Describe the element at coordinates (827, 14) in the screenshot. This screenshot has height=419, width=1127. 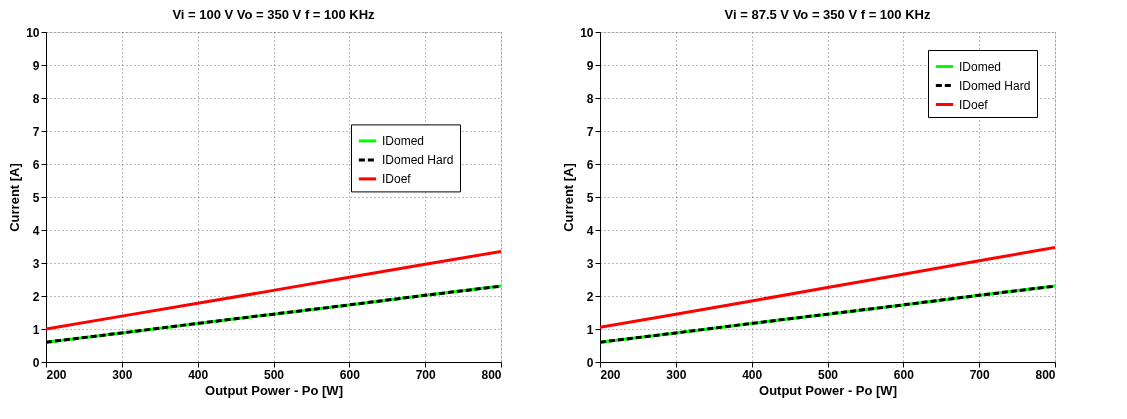
I see `chart-title: Vi = 87.5 V Vo = 350 V f = 100 KHz` at that location.